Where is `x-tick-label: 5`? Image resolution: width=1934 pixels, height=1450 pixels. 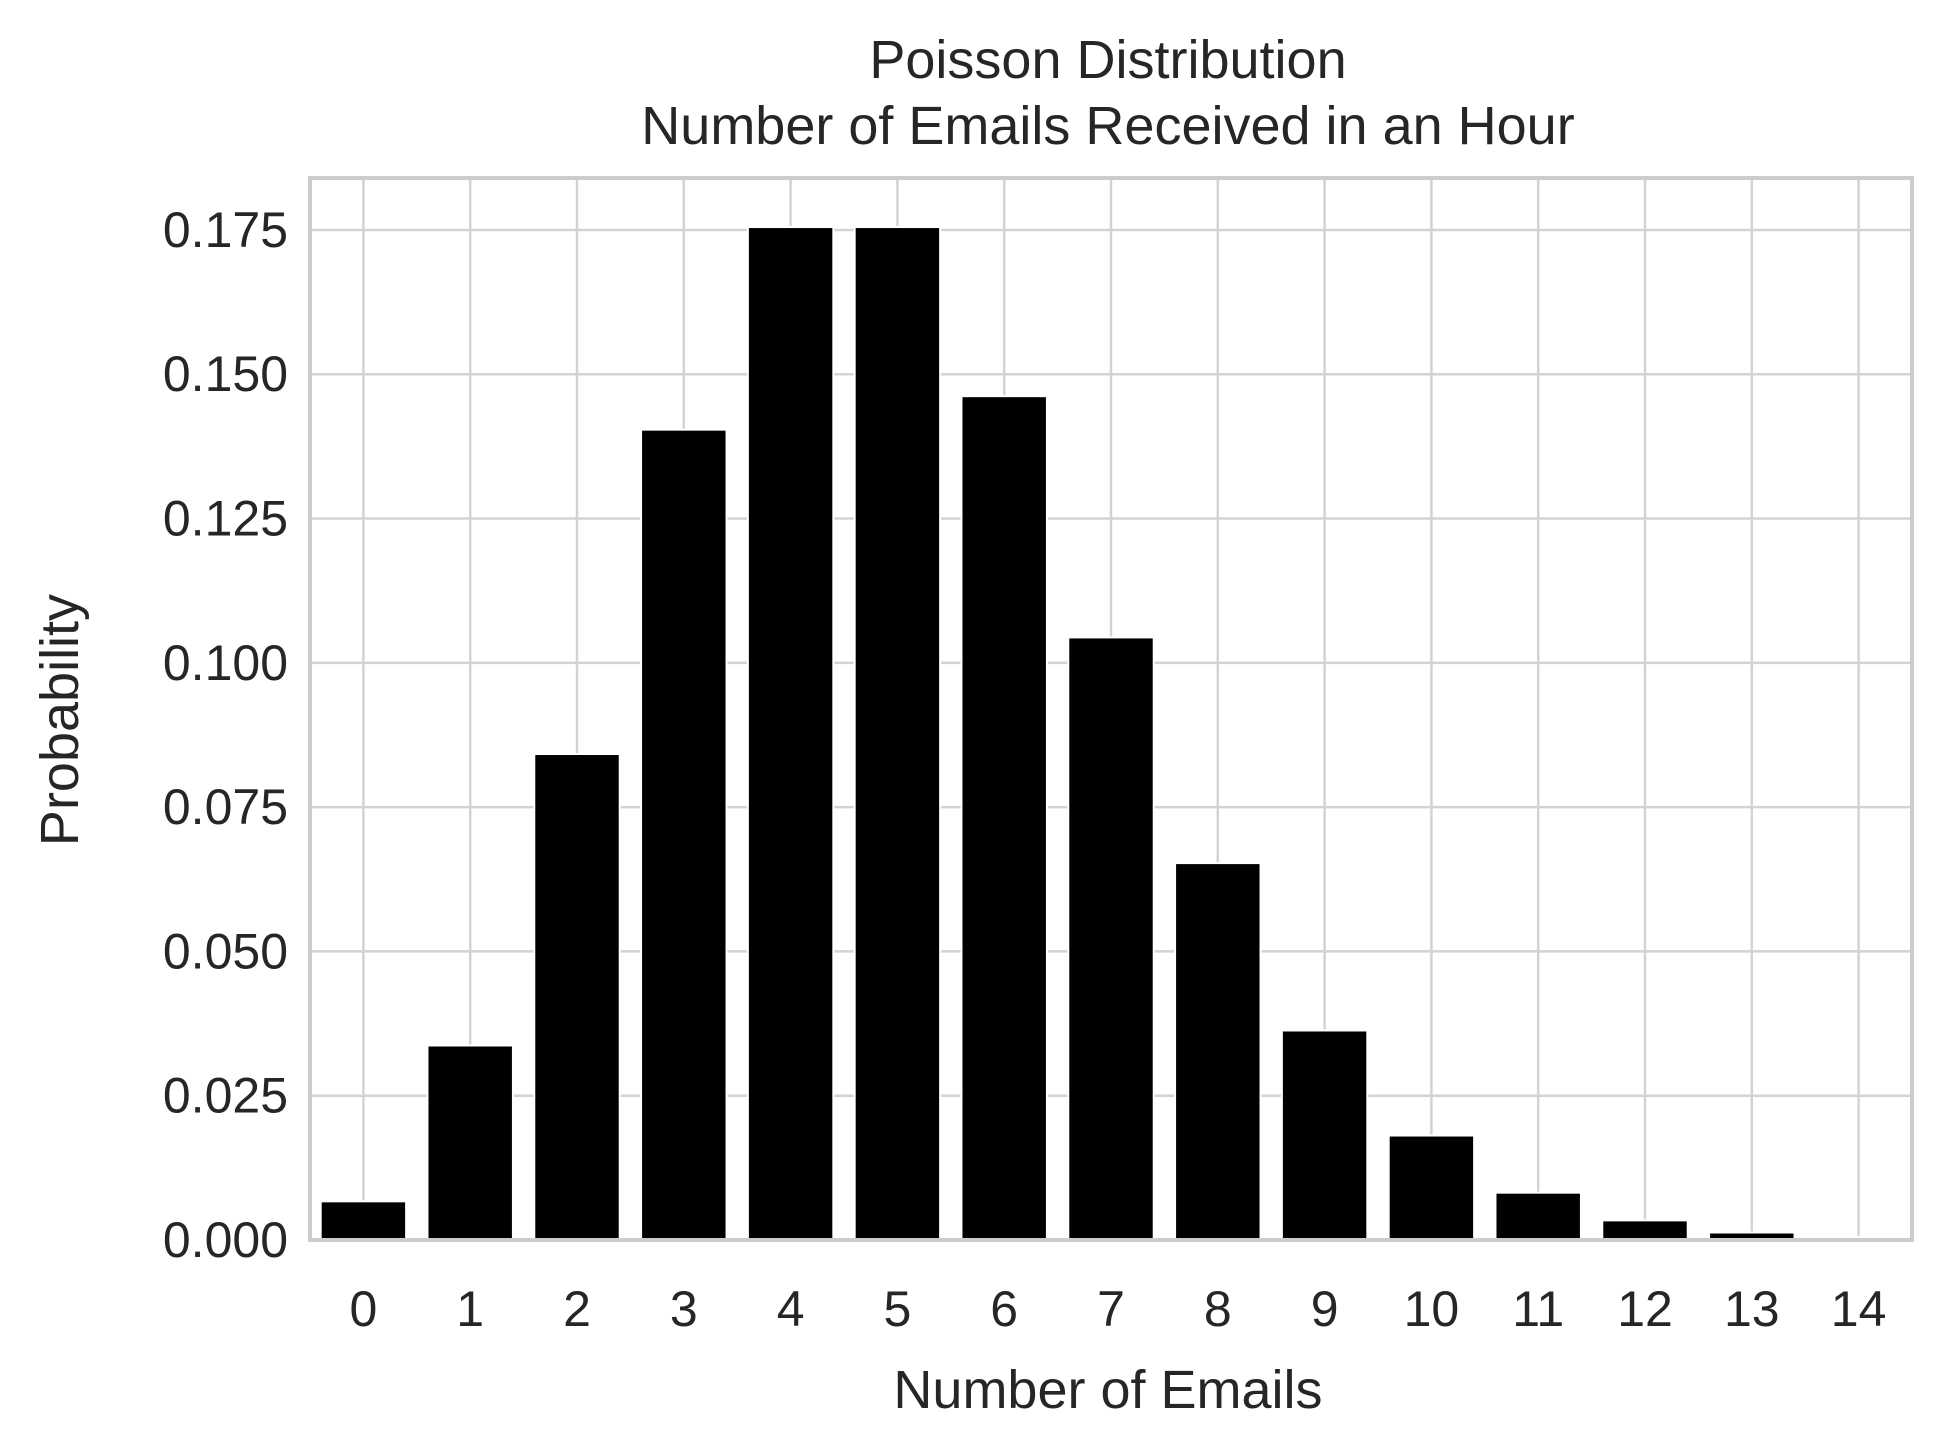
x-tick-label: 5 is located at coordinates (897, 1309).